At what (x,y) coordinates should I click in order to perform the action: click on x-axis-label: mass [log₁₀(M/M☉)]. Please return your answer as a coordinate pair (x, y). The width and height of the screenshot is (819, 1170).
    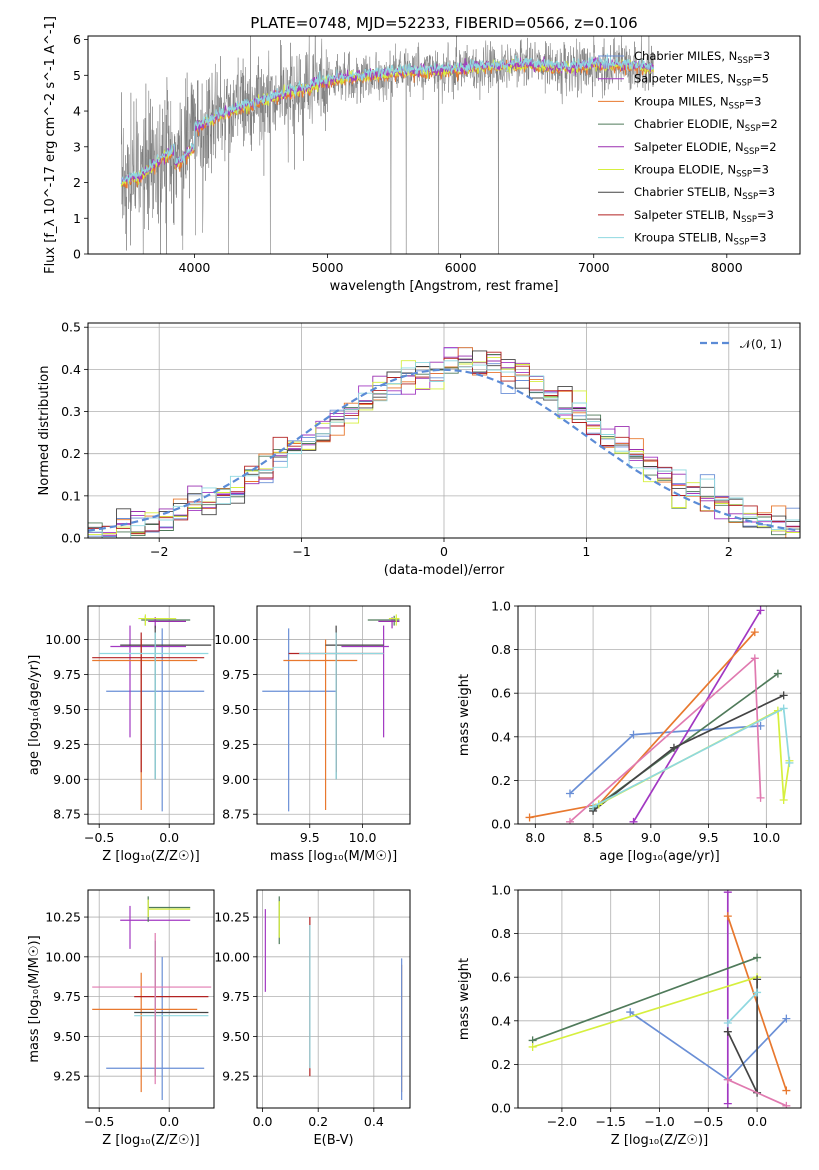
    Looking at the image, I should click on (333, 856).